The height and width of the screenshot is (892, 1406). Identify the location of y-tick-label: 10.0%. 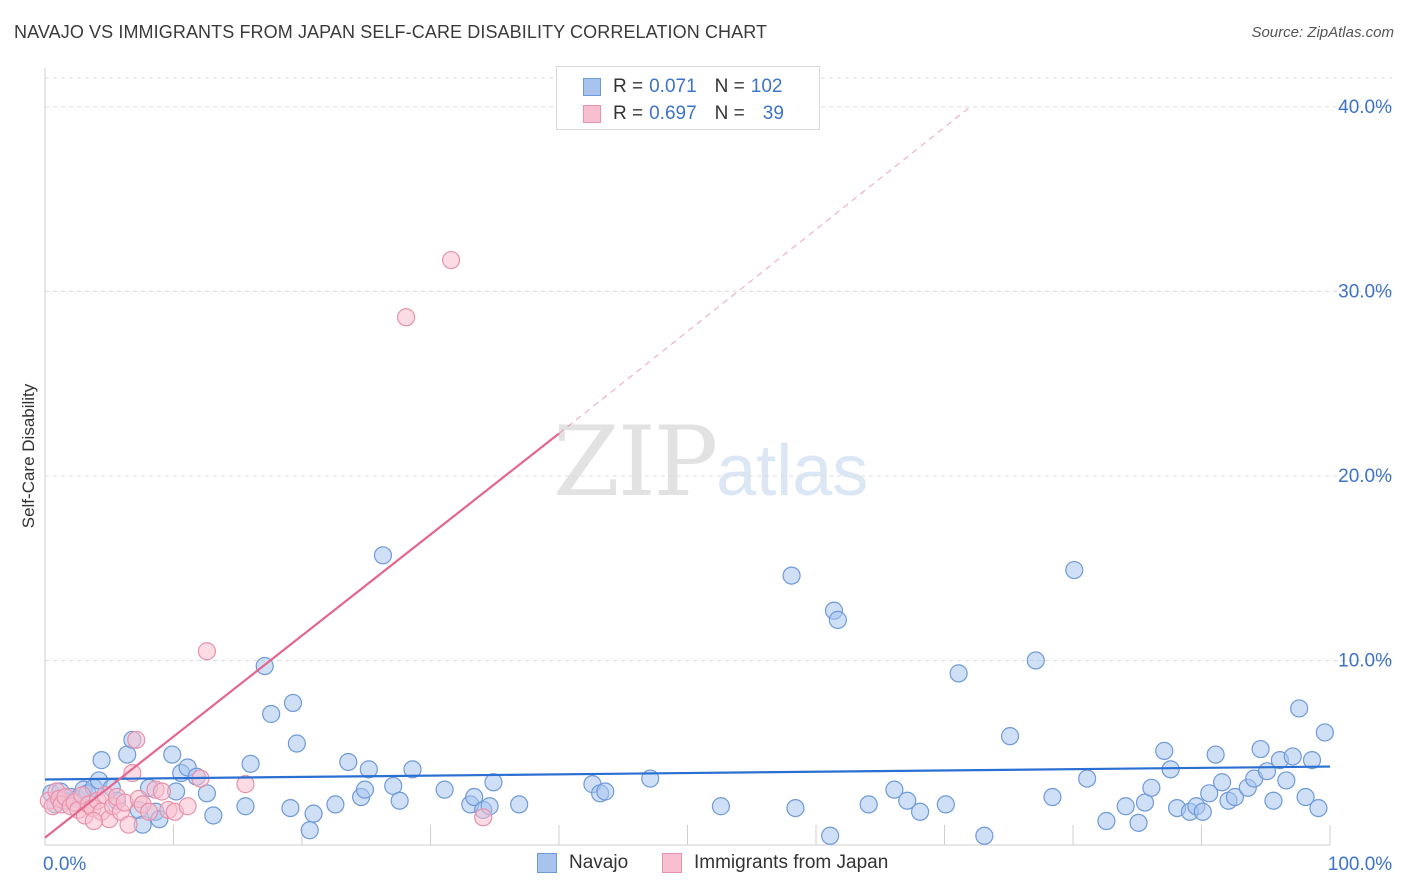
(1365, 660).